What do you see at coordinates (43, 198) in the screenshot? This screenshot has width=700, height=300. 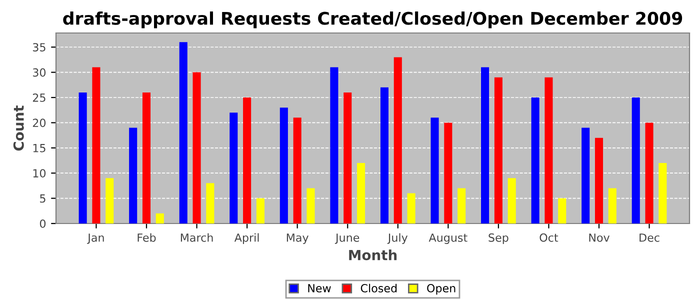 I see `y-tick-label: 5` at bounding box center [43, 198].